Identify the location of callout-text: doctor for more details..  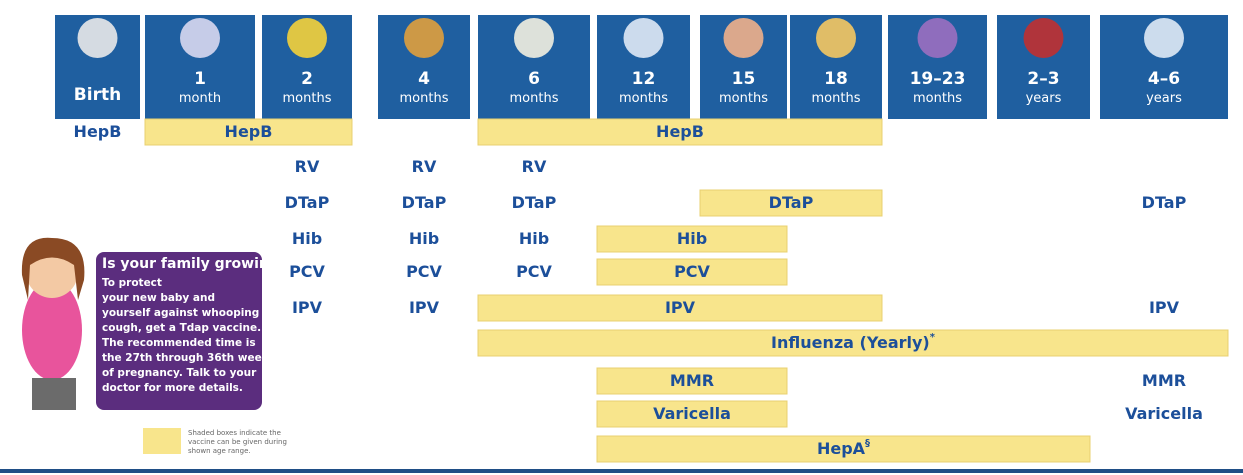
(172, 388).